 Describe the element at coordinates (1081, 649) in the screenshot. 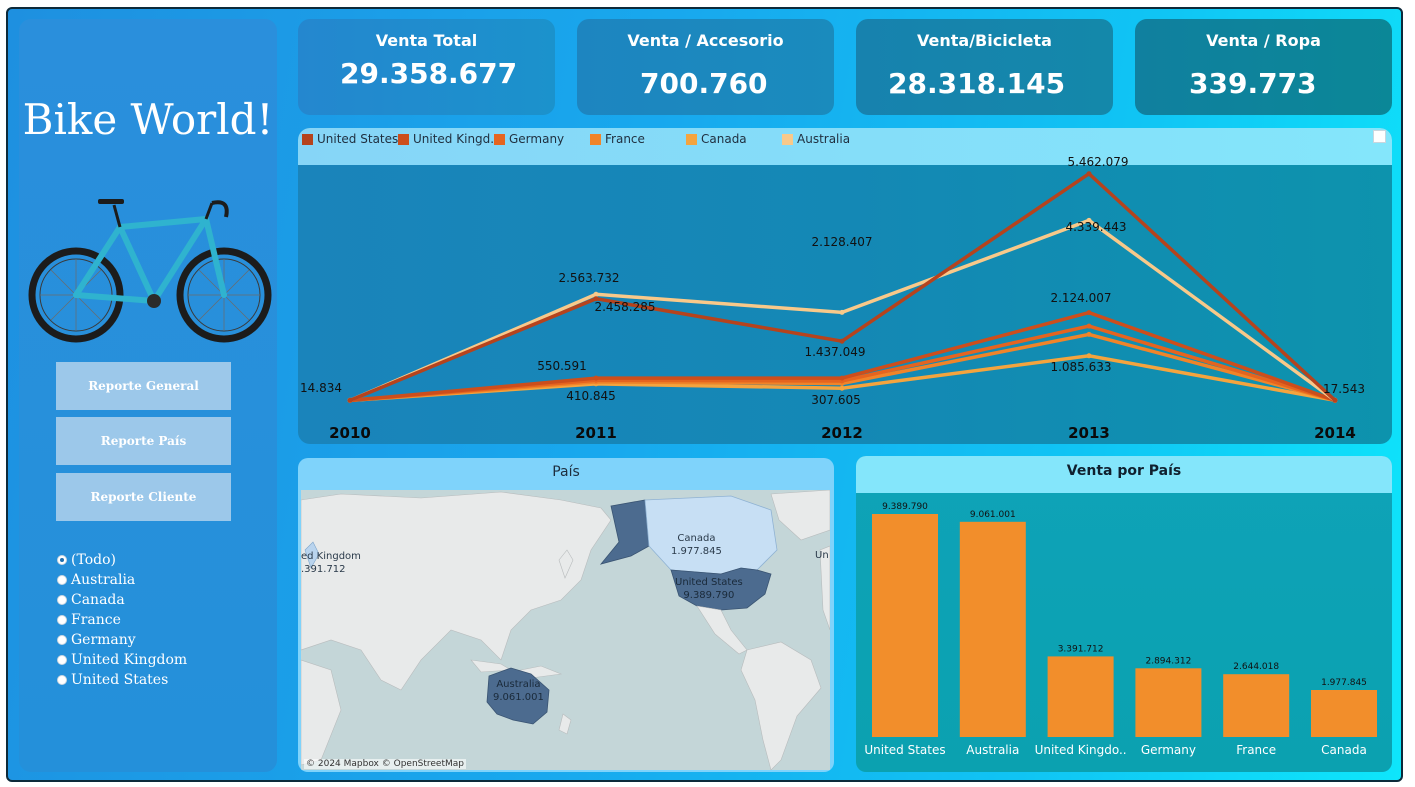

I see `bar-value-label: 3.391.712` at that location.